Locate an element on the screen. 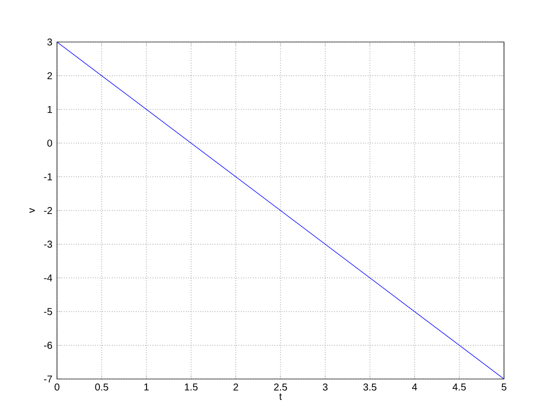  x-tick-label: 5 is located at coordinates (504, 387).